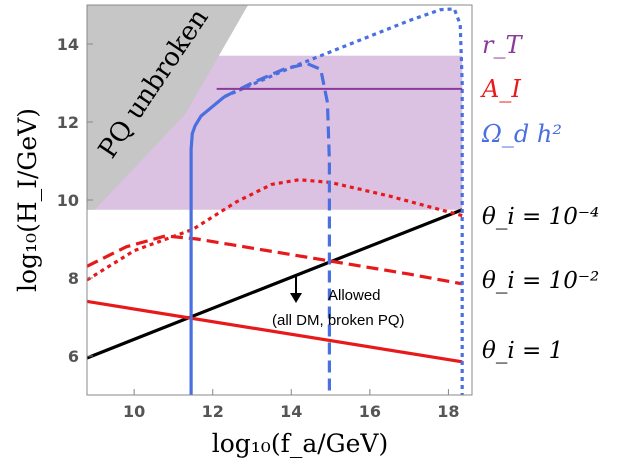 This screenshot has width=623, height=472. Describe the element at coordinates (522, 351) in the screenshot. I see `legend-theta-1: θ_i = 1` at that location.